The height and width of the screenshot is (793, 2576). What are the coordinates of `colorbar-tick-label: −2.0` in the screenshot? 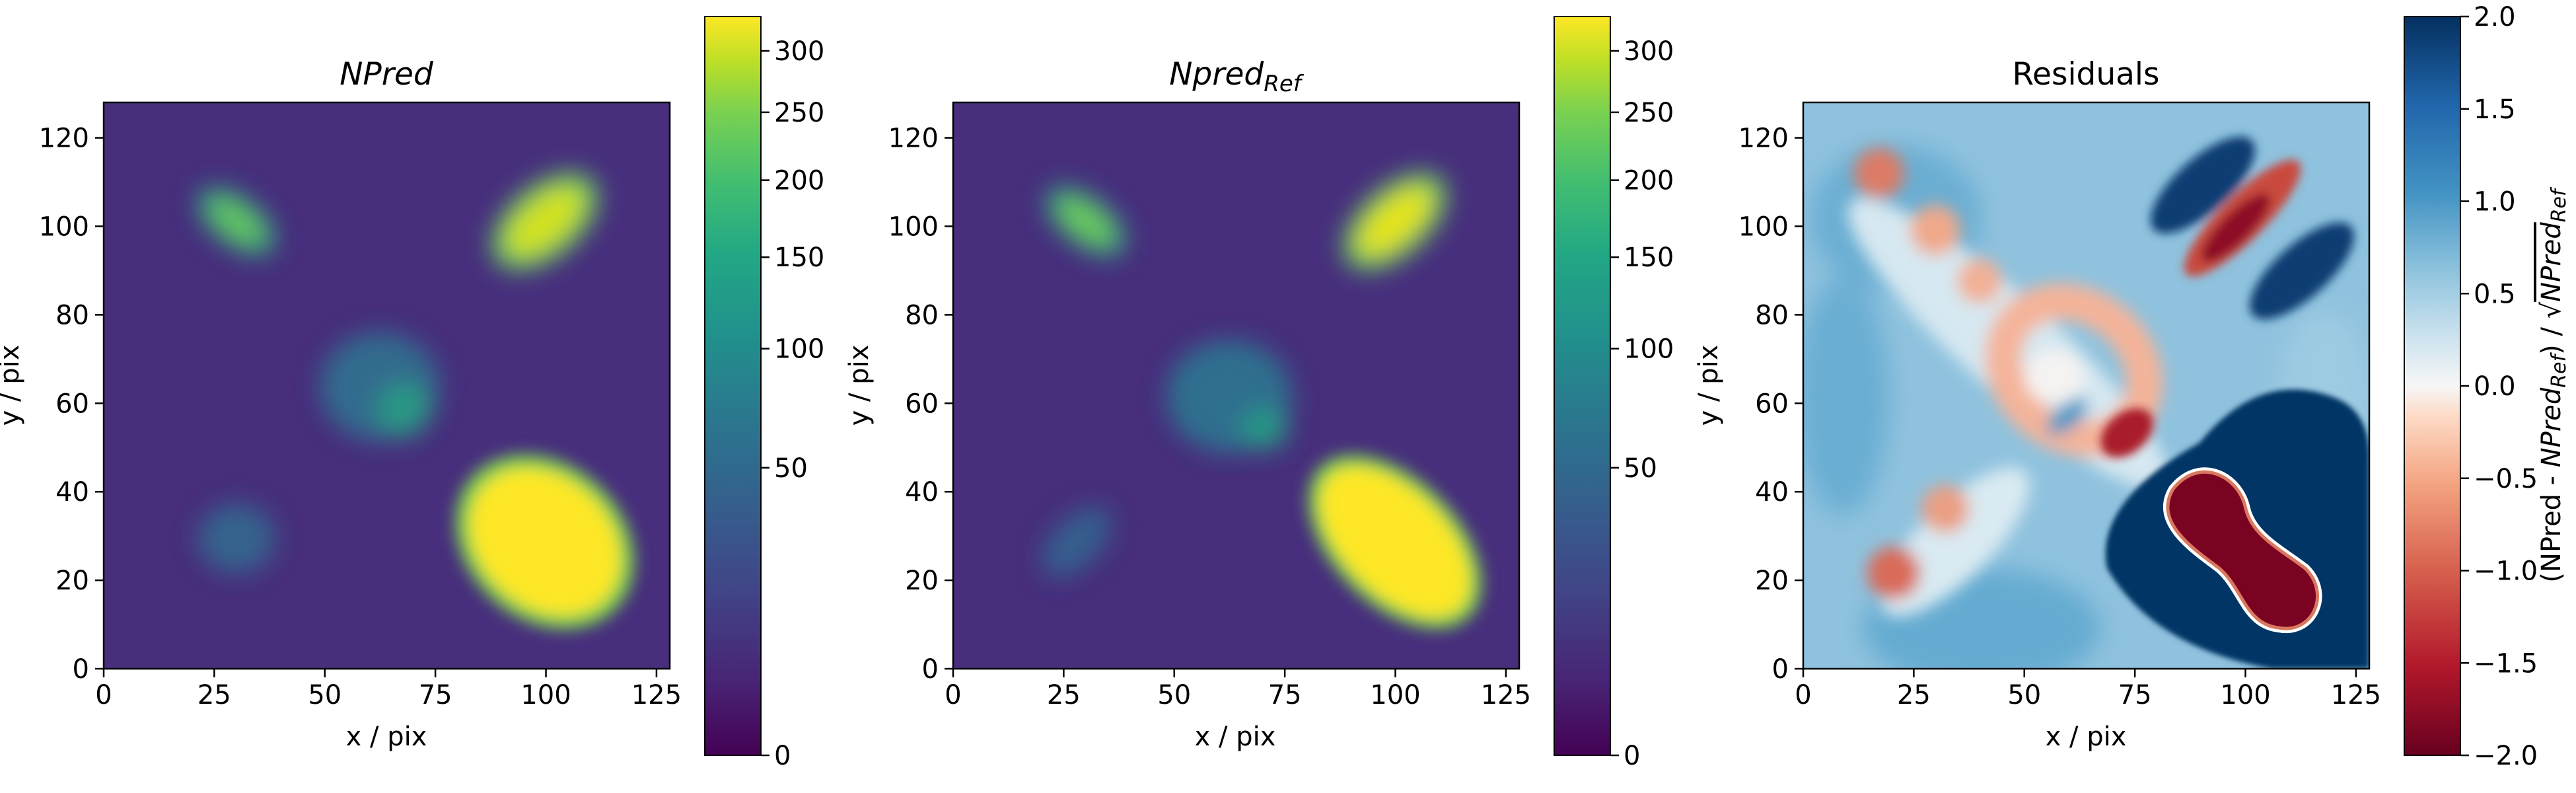 It's located at (2506, 756).